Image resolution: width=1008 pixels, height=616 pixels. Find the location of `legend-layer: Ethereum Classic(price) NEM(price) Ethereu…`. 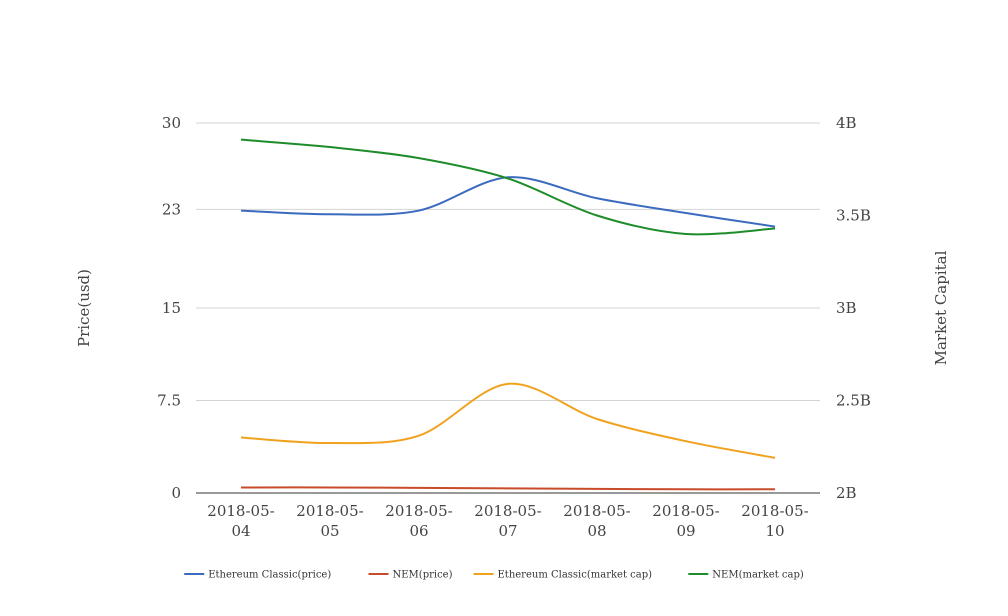

legend-layer: Ethereum Classic(price) NEM(price) Ethereu… is located at coordinates (494, 575).